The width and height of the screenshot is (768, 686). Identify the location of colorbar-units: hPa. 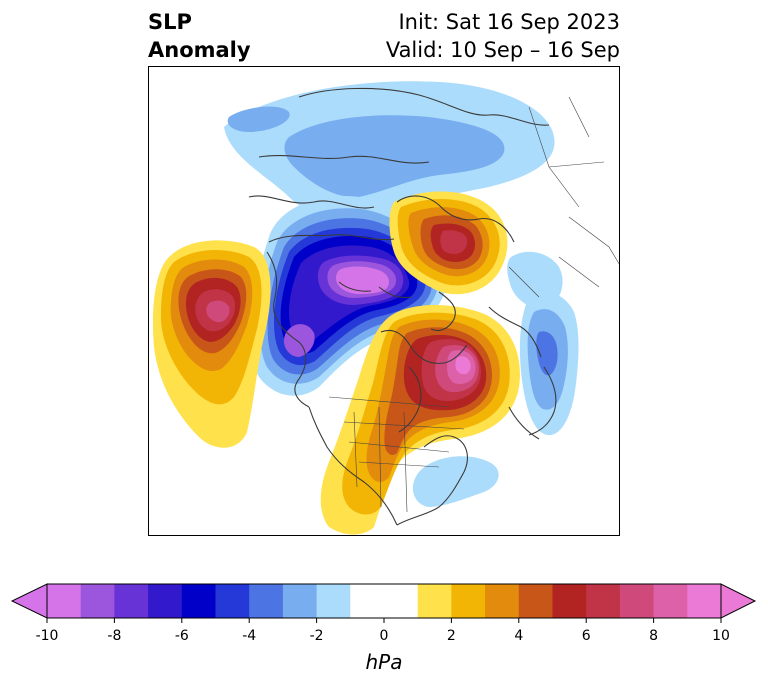
(384, 662).